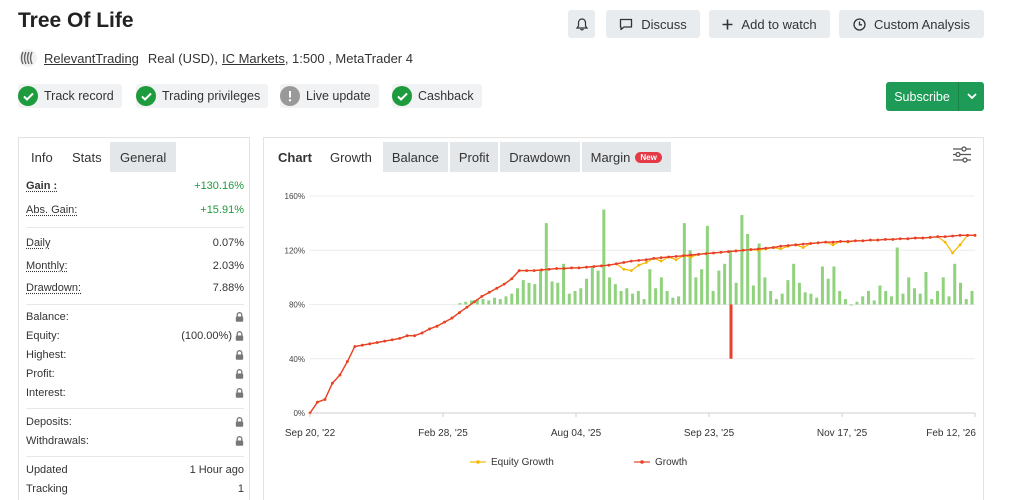  Describe the element at coordinates (859, 24) in the screenshot. I see `clock-icon` at that location.